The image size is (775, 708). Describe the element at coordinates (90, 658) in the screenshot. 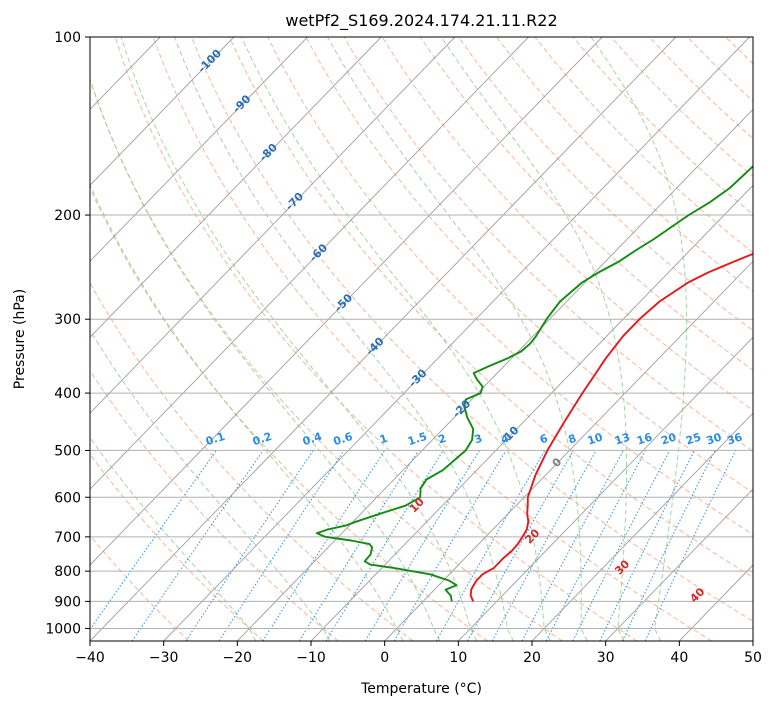

I see `x-tick-label: −40` at that location.